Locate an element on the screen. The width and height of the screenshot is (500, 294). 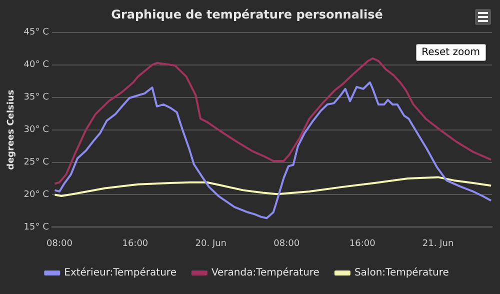
y-tick-label: 30° C is located at coordinates (36, 130).